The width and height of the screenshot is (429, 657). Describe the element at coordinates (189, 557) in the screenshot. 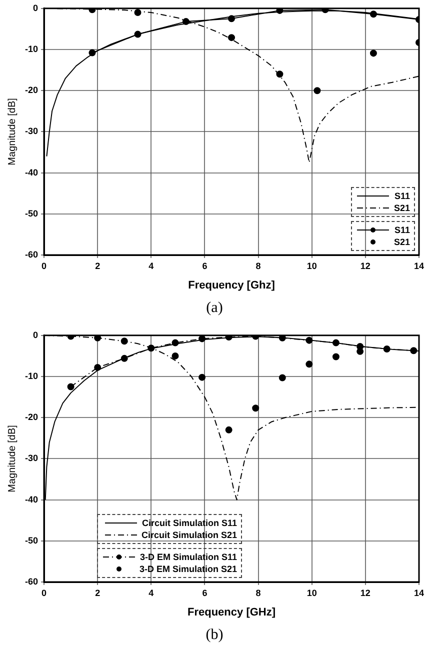

I see `legend-label: 3-D EM Simulation S11` at that location.